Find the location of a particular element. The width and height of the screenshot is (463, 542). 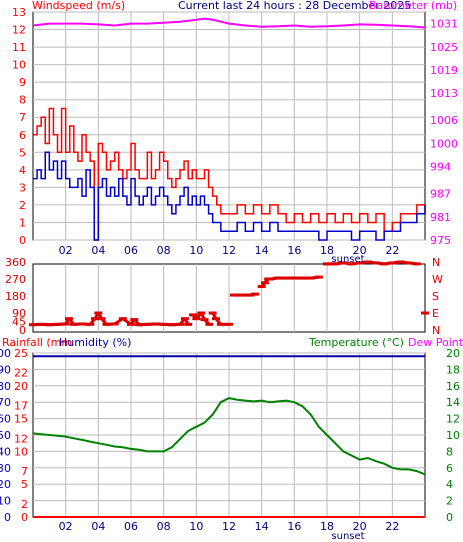

rainfall-tick-label: 20 is located at coordinates (21, 386).